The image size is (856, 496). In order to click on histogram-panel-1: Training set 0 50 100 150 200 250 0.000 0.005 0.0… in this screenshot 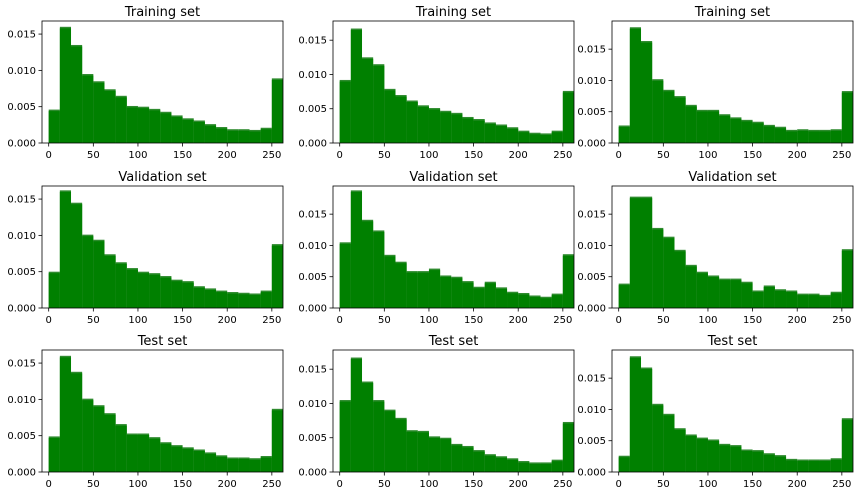, I will do `click(145, 83)`.